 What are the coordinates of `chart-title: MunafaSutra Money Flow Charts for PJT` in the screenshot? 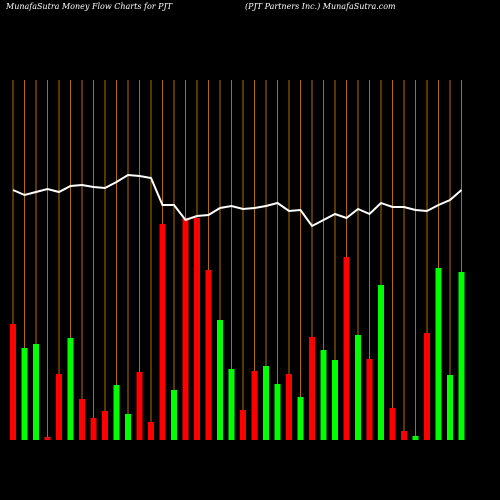 It's located at (89, 6).